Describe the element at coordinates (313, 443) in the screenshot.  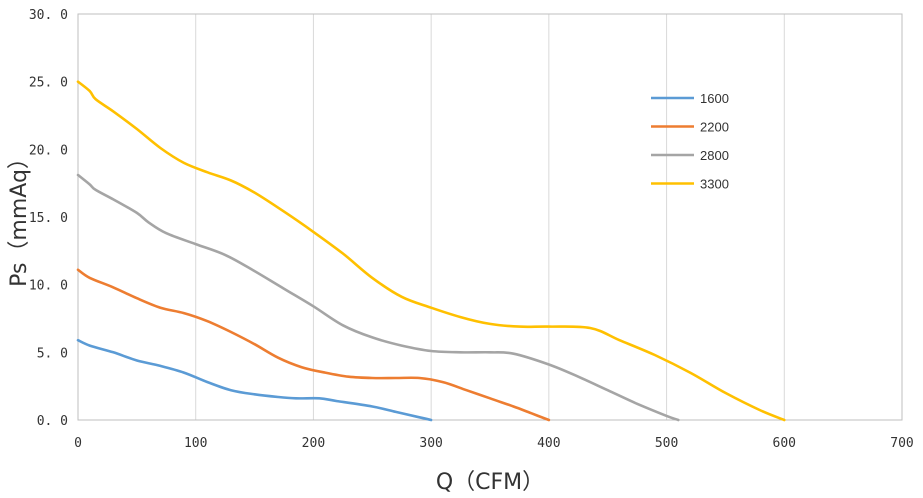
I see `x-tick-label: 200` at that location.